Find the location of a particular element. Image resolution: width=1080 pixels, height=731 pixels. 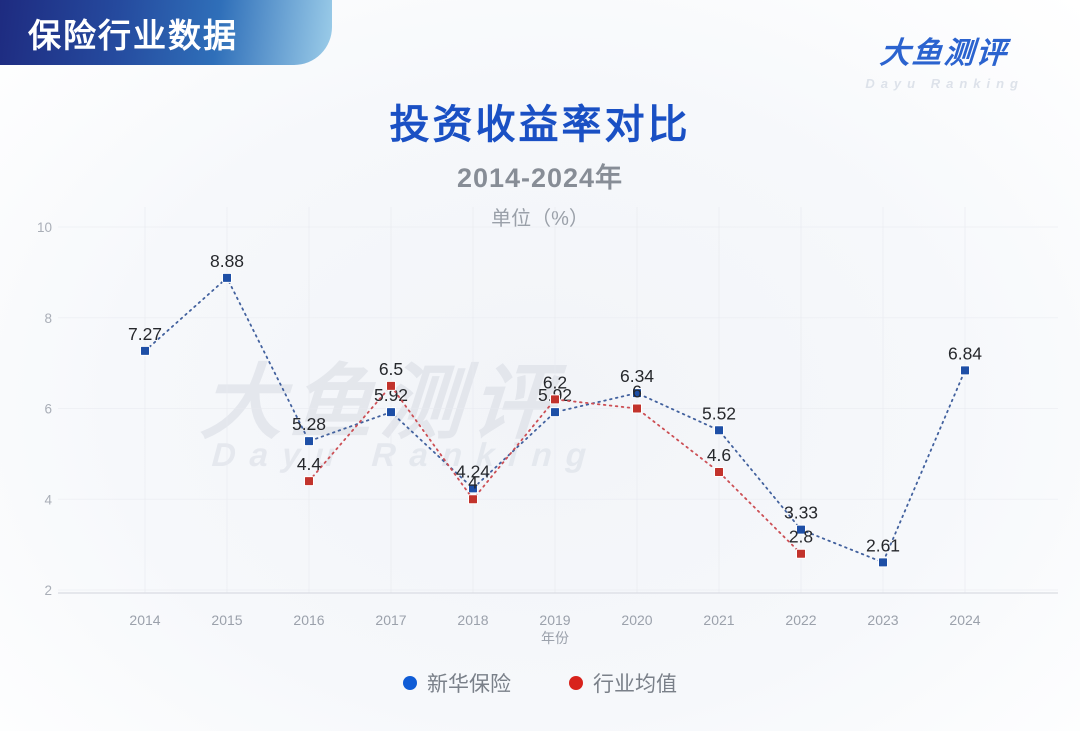

x-tick-label: 2019 is located at coordinates (554, 620).